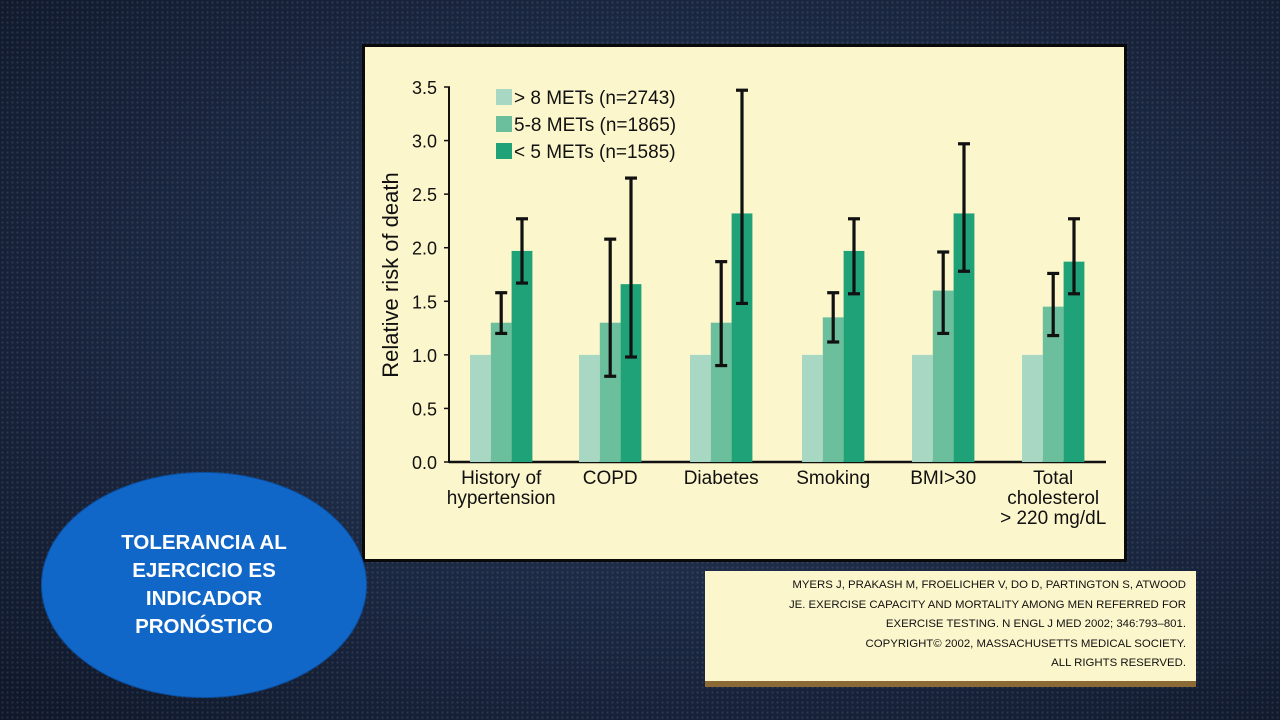 Image resolution: width=1280 pixels, height=720 pixels. I want to click on x-category-label: > 220 mg/dL, so click(1053, 518).